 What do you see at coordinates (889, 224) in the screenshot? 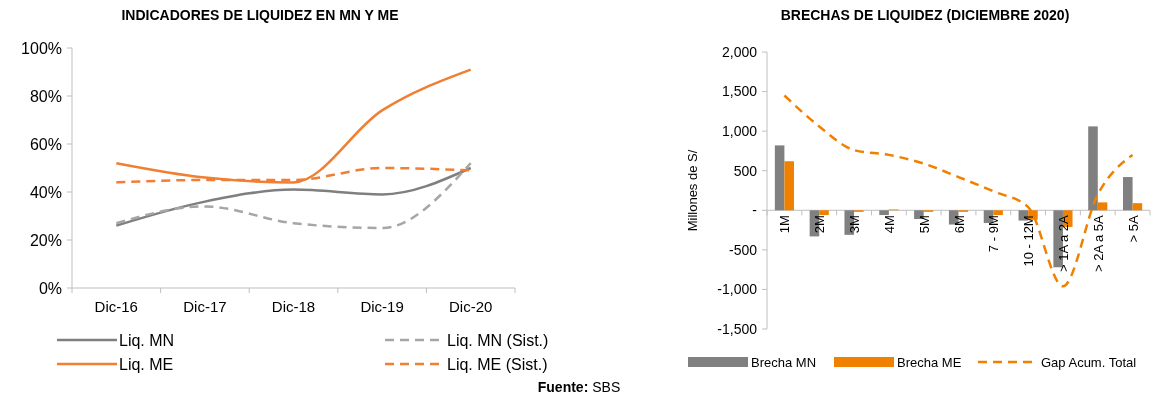
I see `x-tick-label: 4M` at bounding box center [889, 224].